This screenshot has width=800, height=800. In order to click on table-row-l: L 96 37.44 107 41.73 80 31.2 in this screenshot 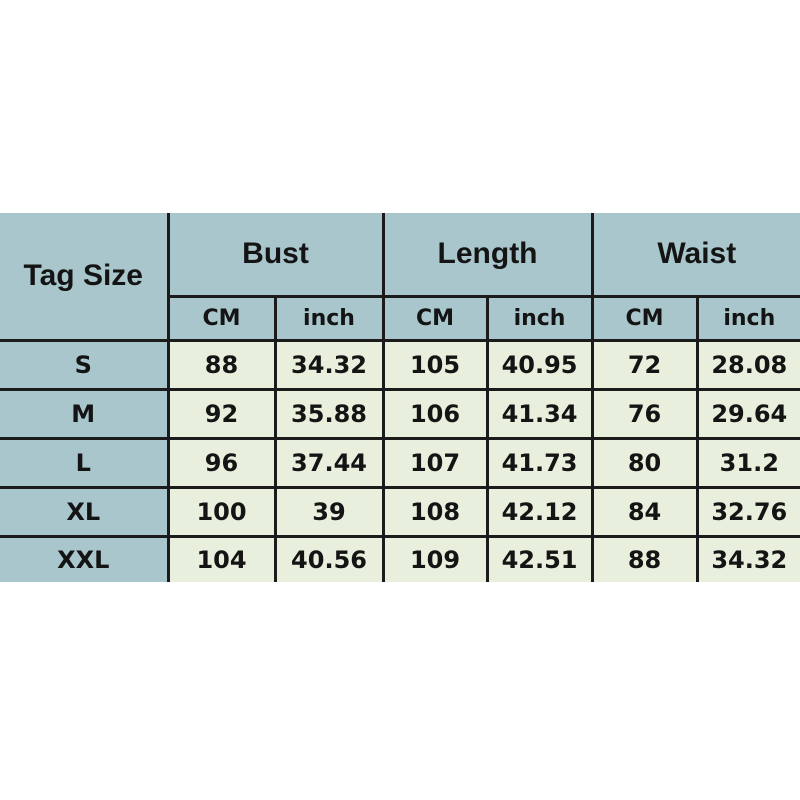, I will do `click(400, 463)`.